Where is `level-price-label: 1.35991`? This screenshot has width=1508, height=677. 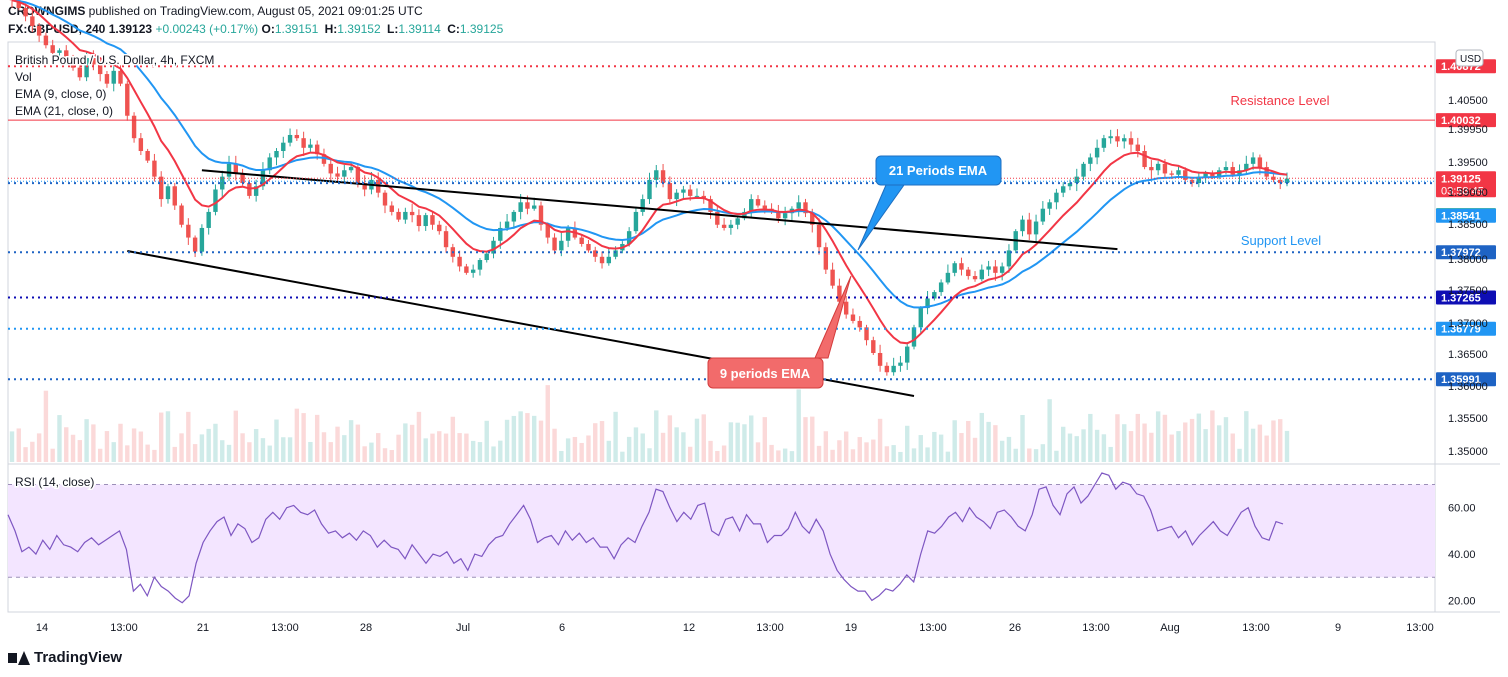 level-price-label: 1.35991 is located at coordinates (1461, 380).